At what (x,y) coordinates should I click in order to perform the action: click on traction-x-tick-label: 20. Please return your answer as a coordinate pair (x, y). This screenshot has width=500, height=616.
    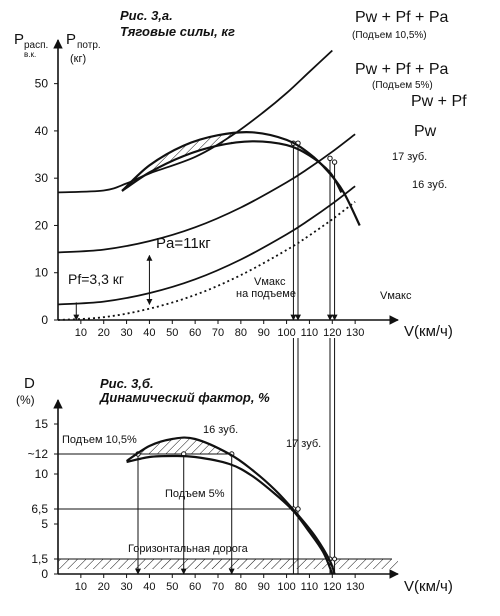
    Looking at the image, I should click on (104, 333).